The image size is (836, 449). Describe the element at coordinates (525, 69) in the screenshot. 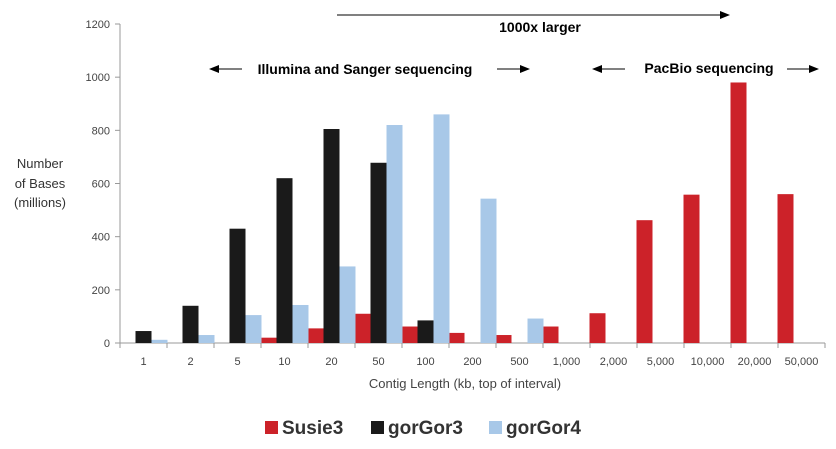

I see `illumina-arrow-right-head` at that location.